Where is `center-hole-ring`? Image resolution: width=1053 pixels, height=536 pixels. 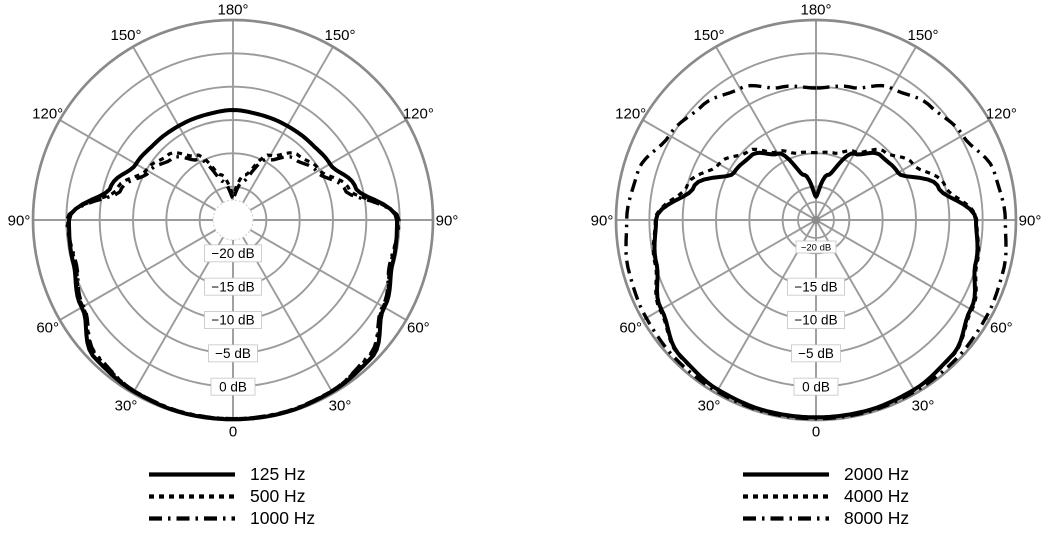 center-hole-ring is located at coordinates (233, 220).